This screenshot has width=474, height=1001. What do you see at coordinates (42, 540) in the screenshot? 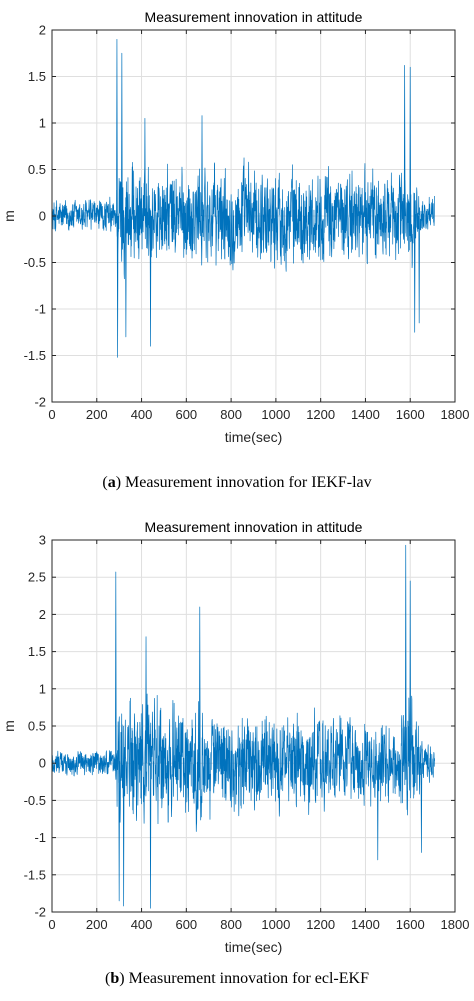
I see `y-tick-label: 3` at bounding box center [42, 540].